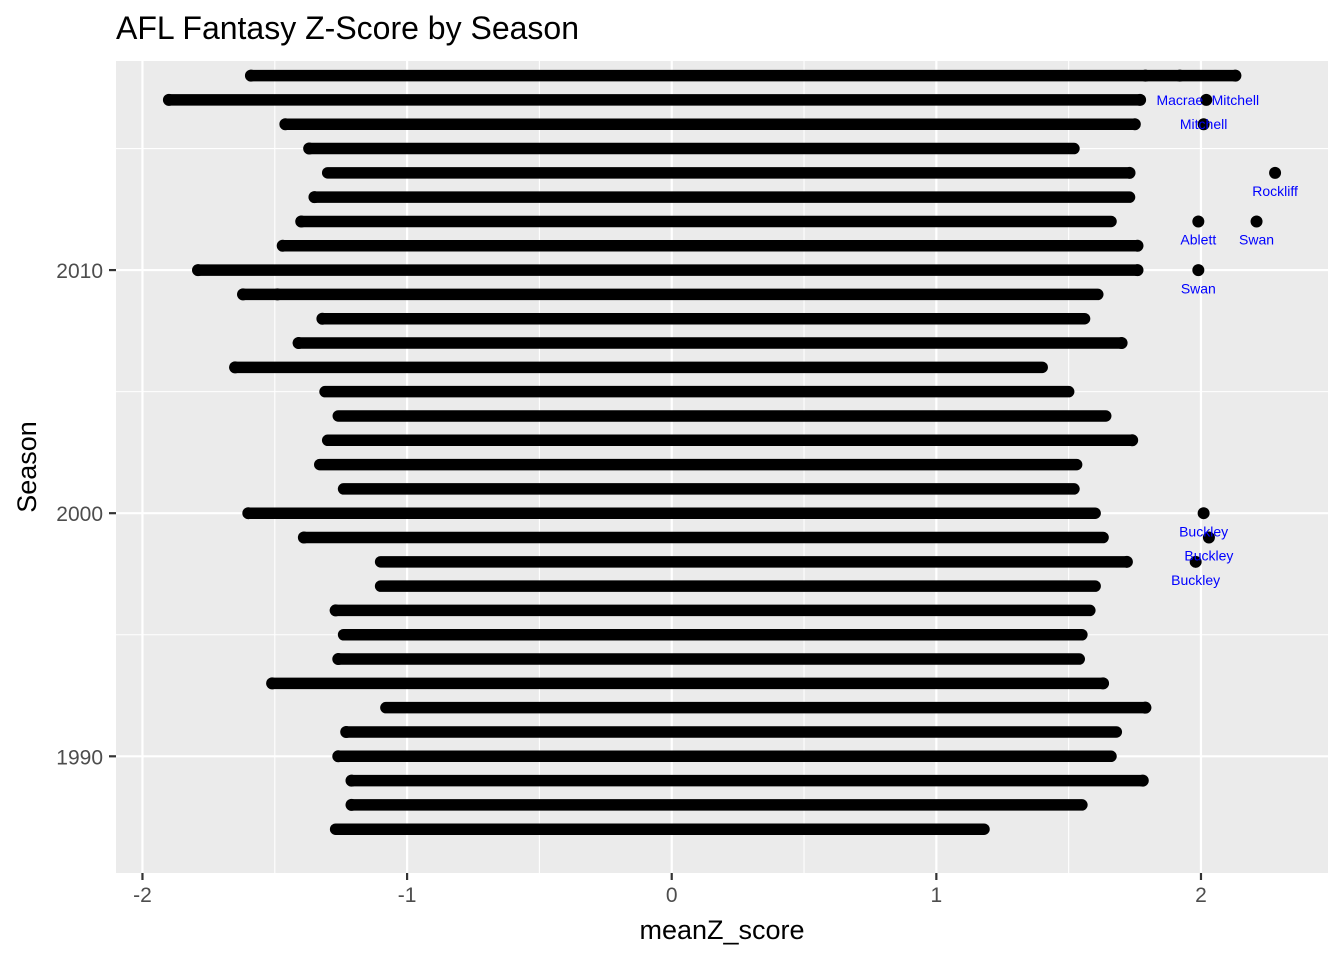  I want to click on x-tick-label: 1, so click(937, 895).